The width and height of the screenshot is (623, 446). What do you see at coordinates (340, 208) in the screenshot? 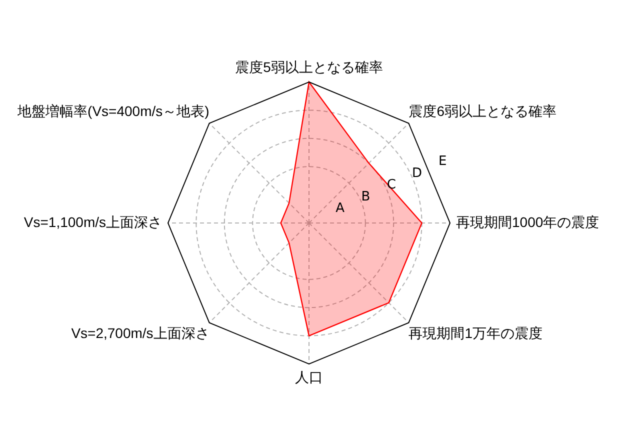
I see `y-tick-label: A` at bounding box center [340, 208].